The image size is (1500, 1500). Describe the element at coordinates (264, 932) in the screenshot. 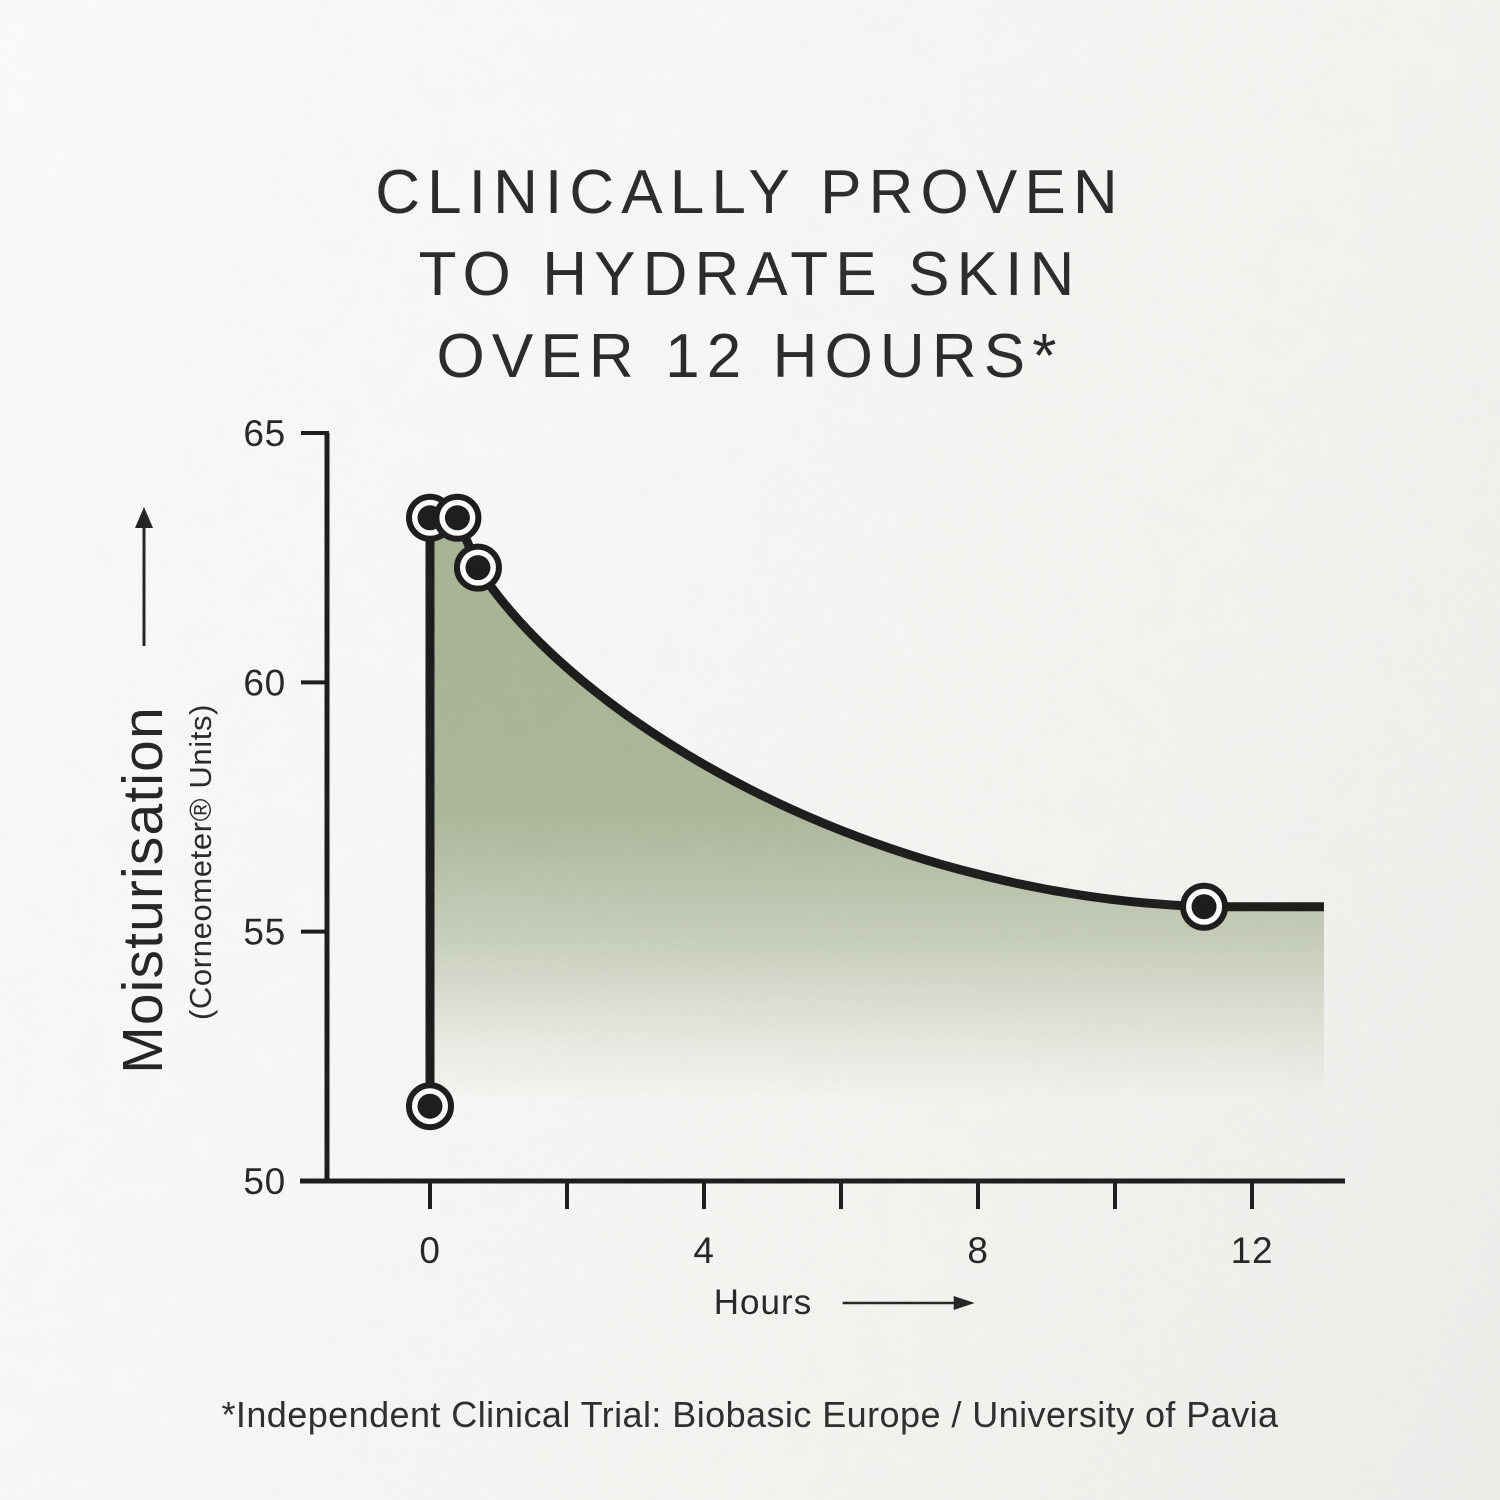

I see `y-tick-label: 55` at that location.